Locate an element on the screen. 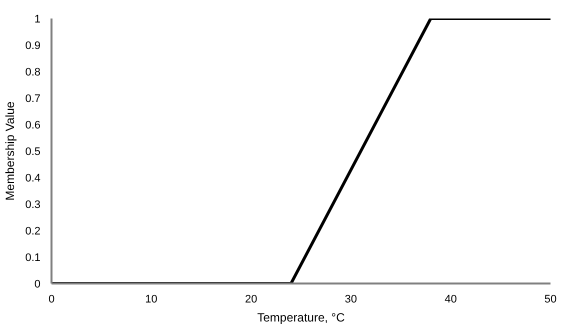  y-tick-label: 0.9 is located at coordinates (33, 46).